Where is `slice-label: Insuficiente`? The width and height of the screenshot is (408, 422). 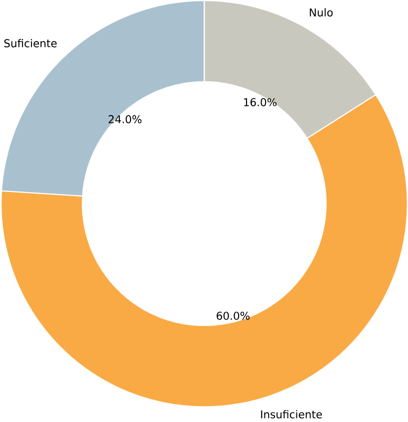
slice-label: Insuficiente is located at coordinates (291, 414).